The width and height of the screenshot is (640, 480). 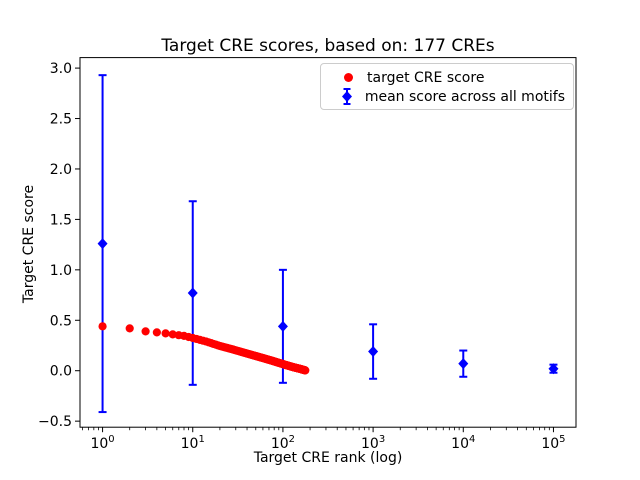 What do you see at coordinates (55, 422) in the screenshot?
I see `y-tick-label: −0.5` at bounding box center [55, 422].